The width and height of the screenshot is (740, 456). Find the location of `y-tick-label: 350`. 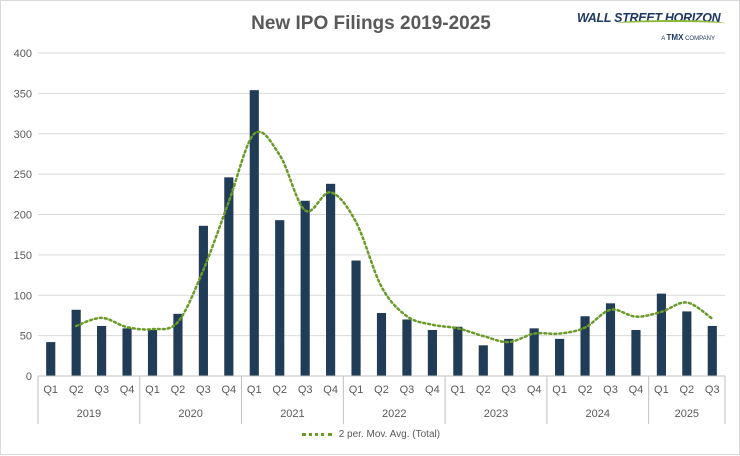

y-tick-label: 350 is located at coordinates (23, 94).